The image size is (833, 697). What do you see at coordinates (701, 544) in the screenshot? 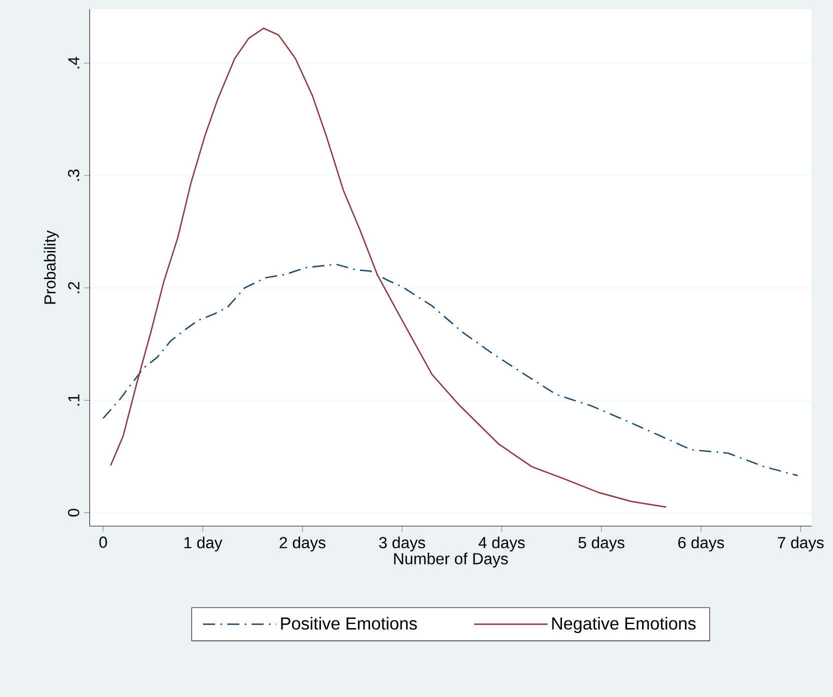
I see `x-tick-label: 6 days` at bounding box center [701, 544].